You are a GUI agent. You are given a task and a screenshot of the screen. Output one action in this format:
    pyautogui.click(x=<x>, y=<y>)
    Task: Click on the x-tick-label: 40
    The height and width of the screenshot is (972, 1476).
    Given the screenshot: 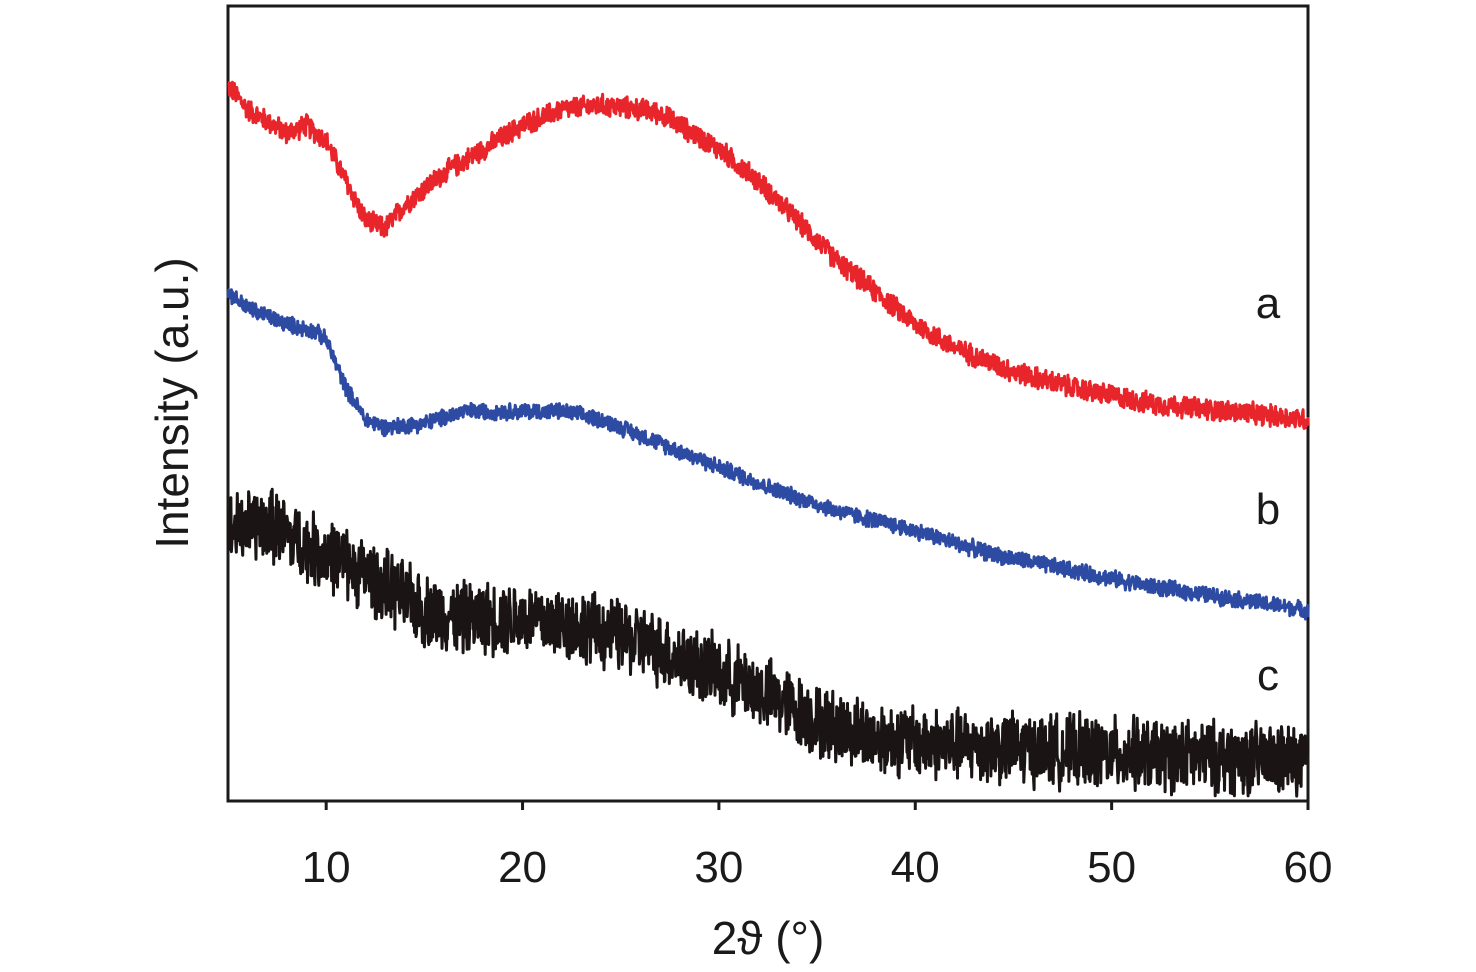 What is the action you would take?
    pyautogui.click(x=915, y=867)
    